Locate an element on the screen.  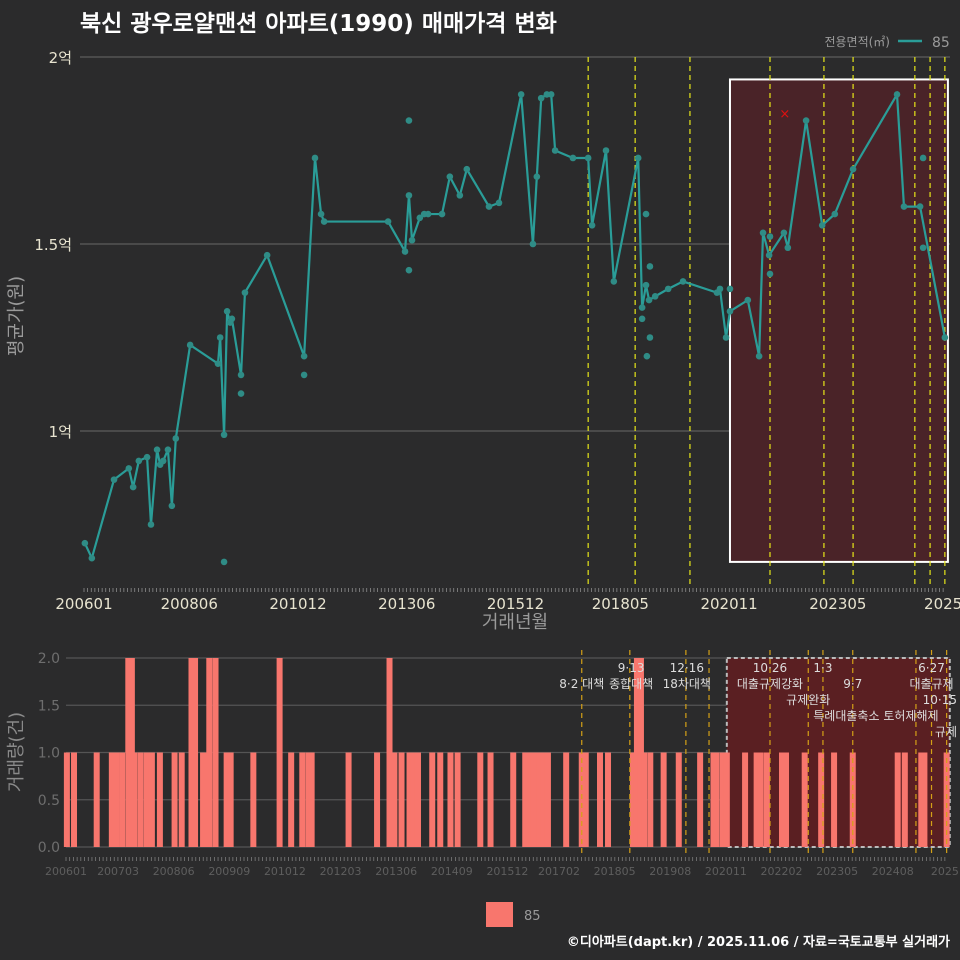
legend-title: 전용면적(㎡) is located at coordinates (857, 42).